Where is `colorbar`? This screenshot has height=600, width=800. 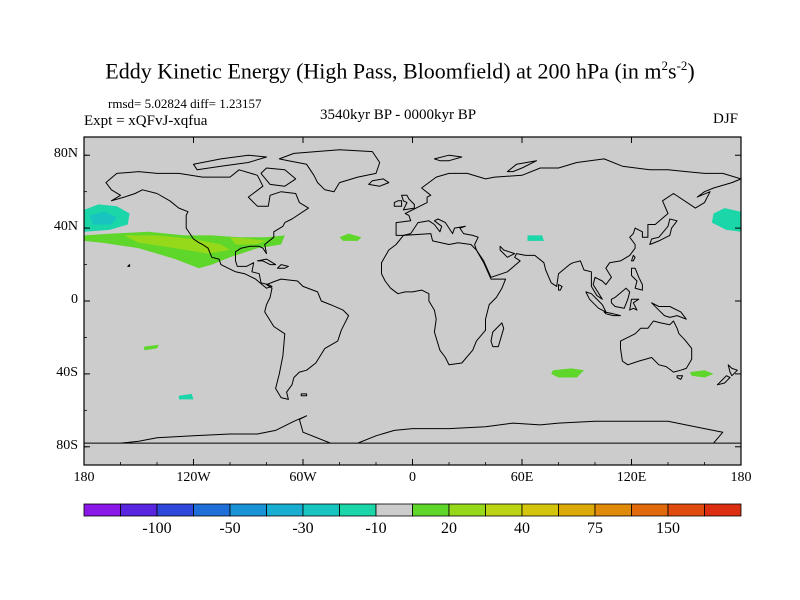 colorbar is located at coordinates (412, 510).